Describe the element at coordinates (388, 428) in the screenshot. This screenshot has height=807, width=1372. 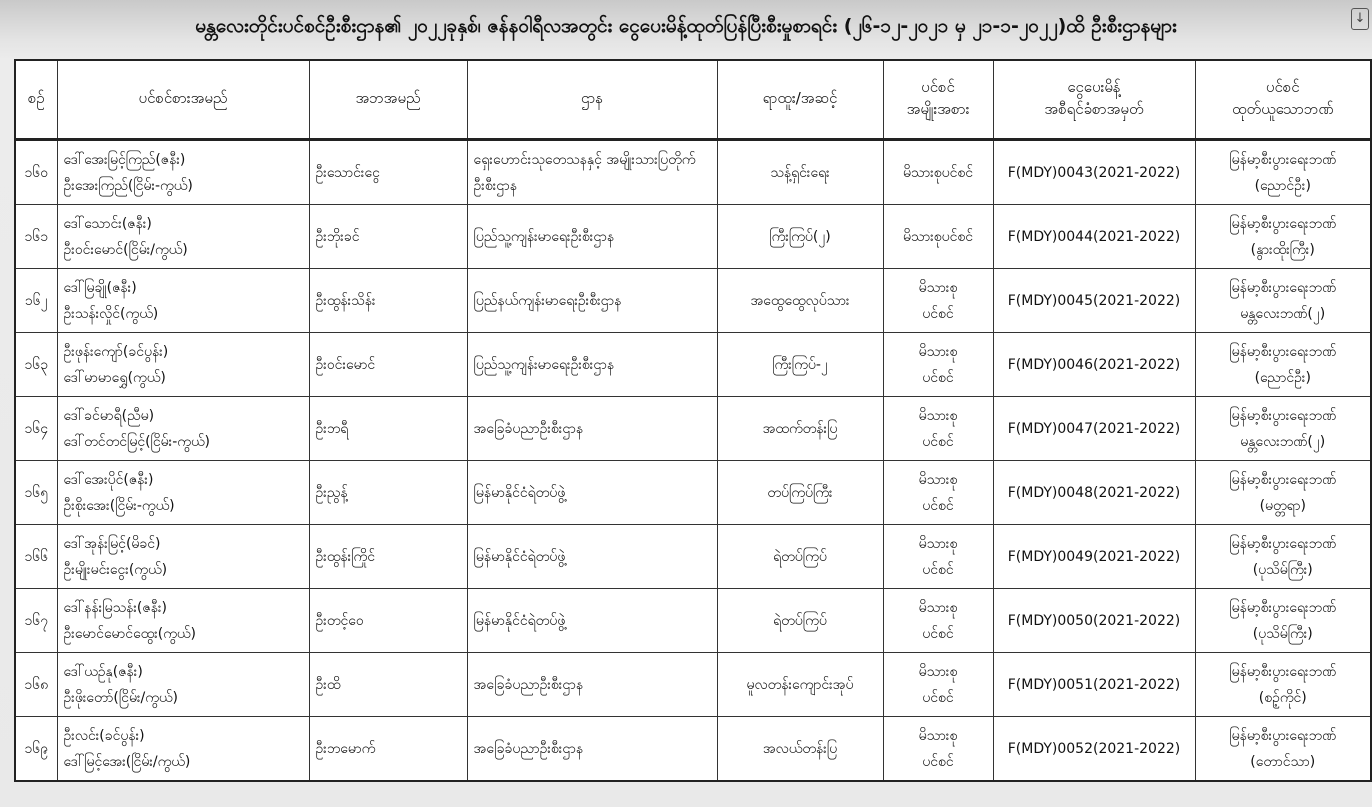
I see `father-cell: ဦးဘရီ` at that location.